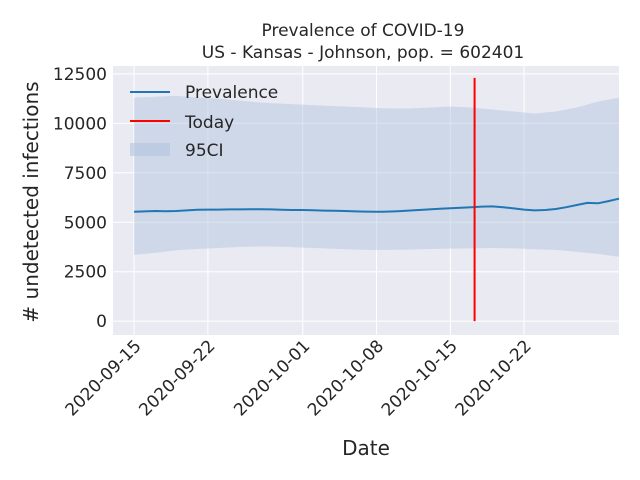 The image size is (640, 480). I want to click on x-axis-label: Date, so click(366, 448).